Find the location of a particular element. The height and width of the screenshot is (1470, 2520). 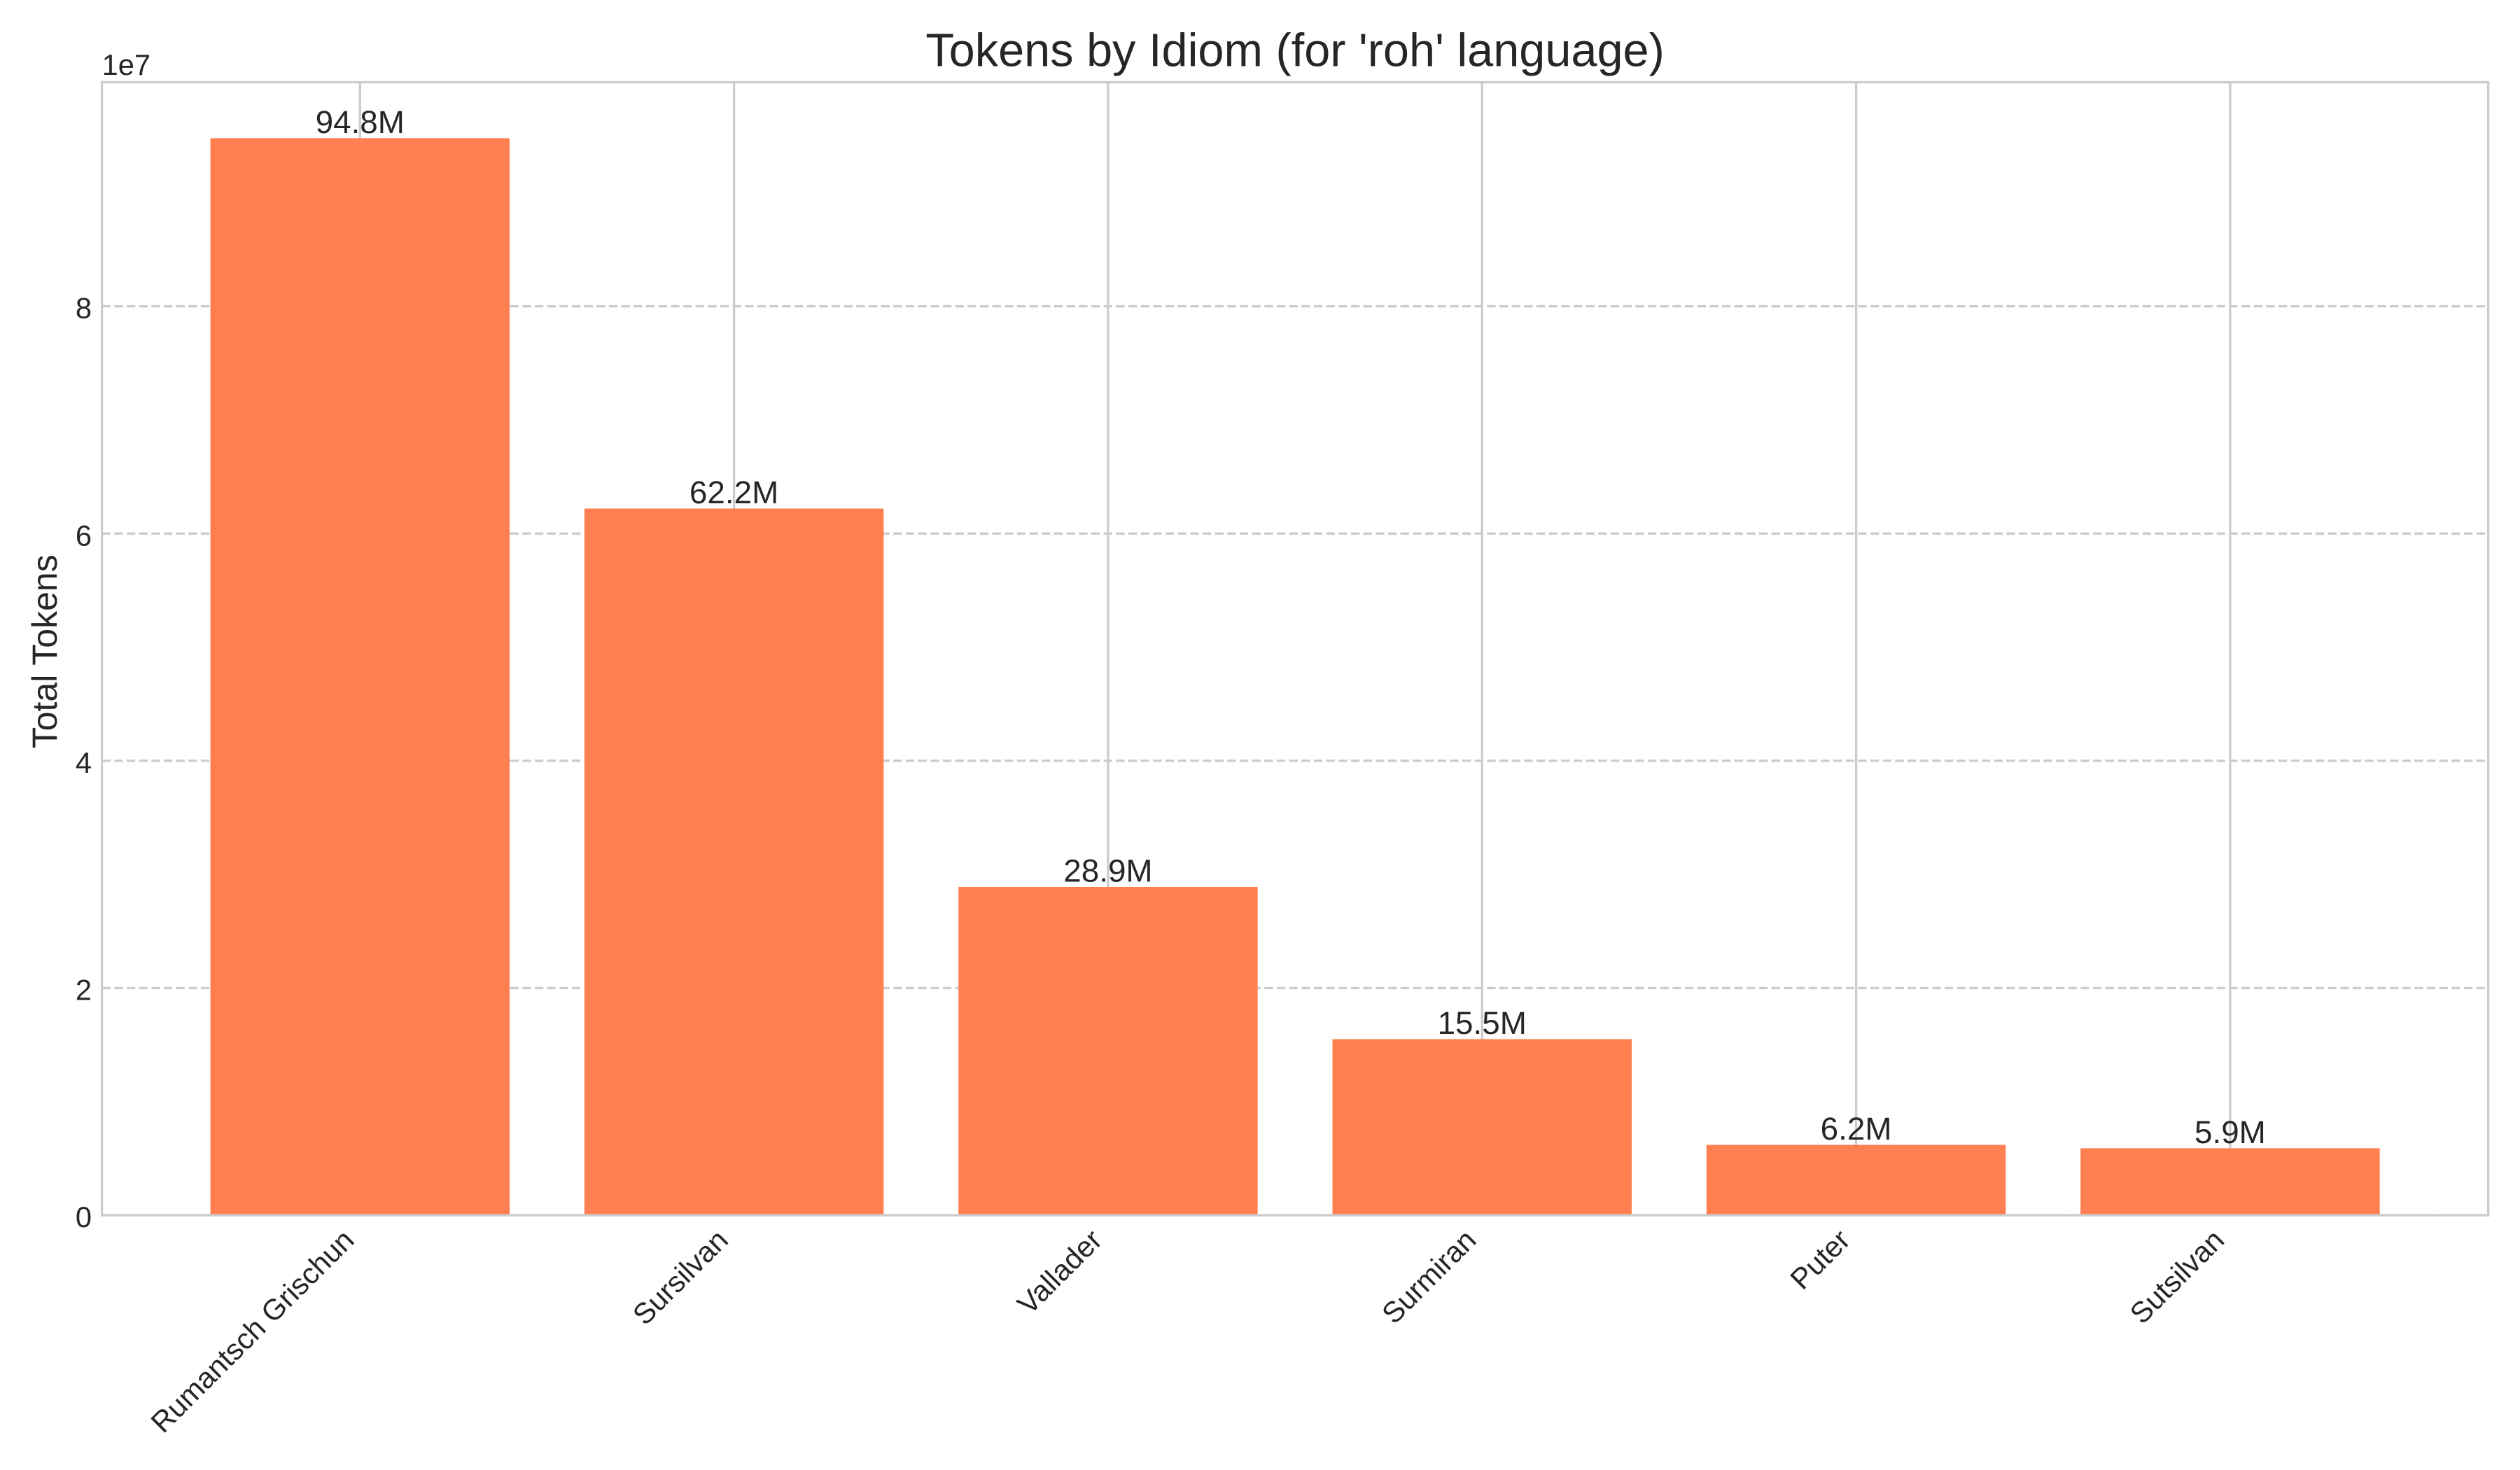

svg-text:Tokens by Idiom (for 'roh' lan: Tokens by Idiom (for 'roh' language) is located at coordinates (1294, 51).